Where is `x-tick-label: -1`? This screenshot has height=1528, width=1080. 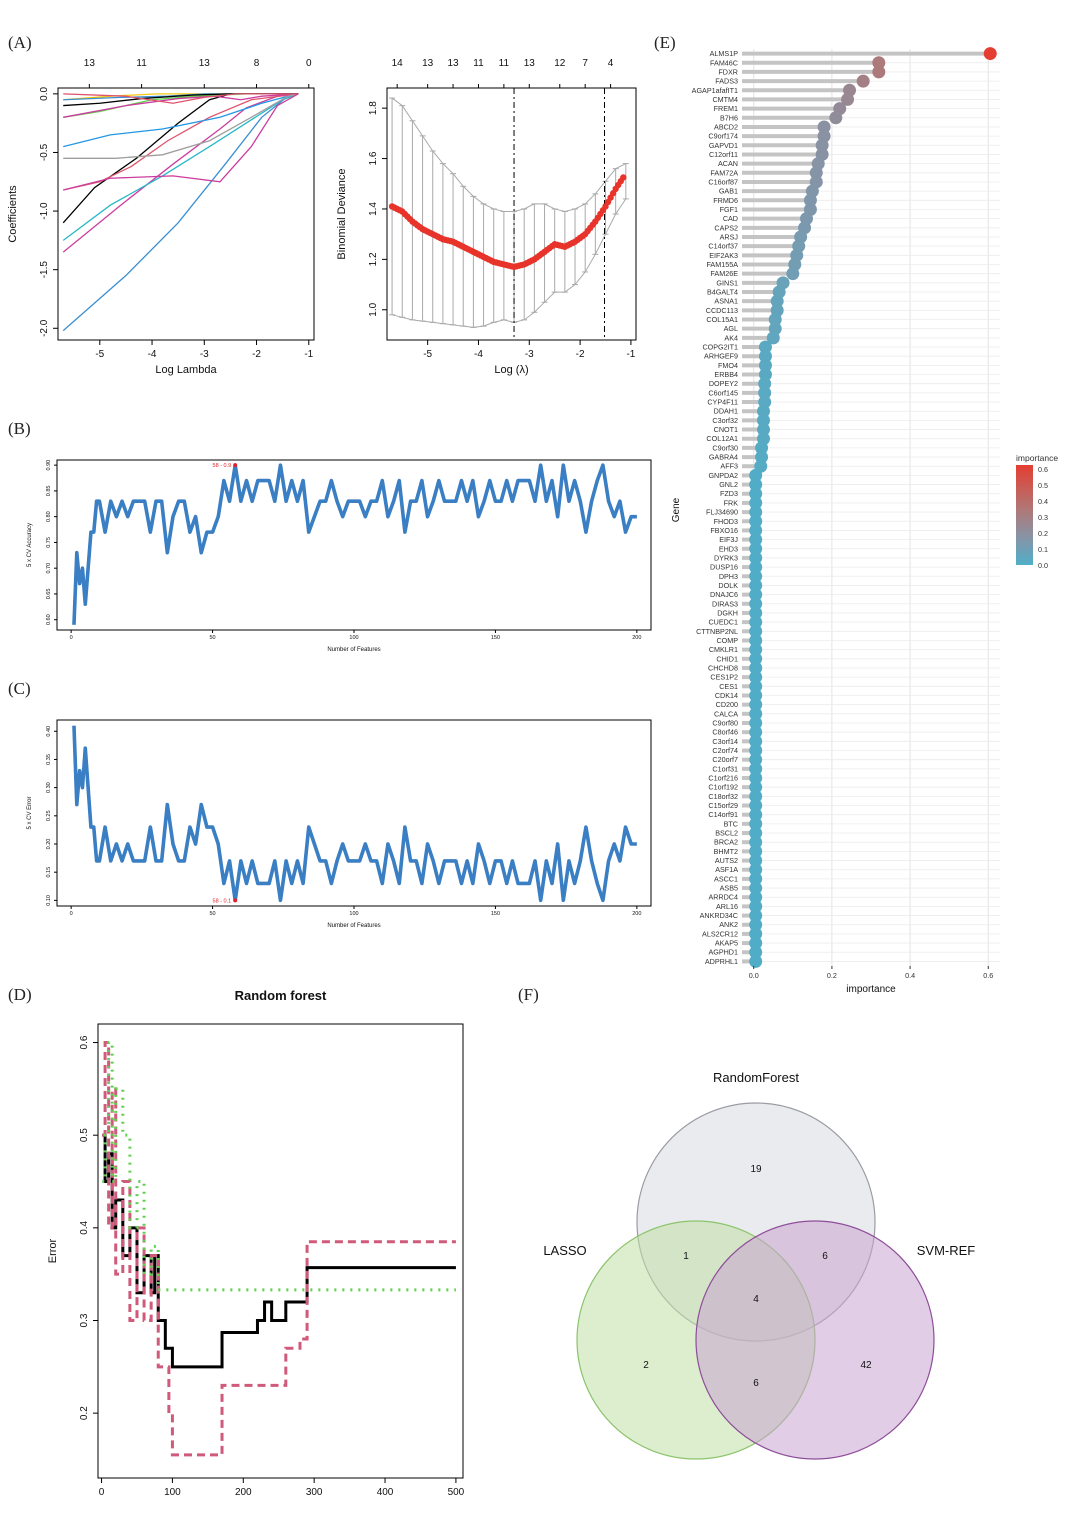 x-tick-label: -1 is located at coordinates (308, 354).